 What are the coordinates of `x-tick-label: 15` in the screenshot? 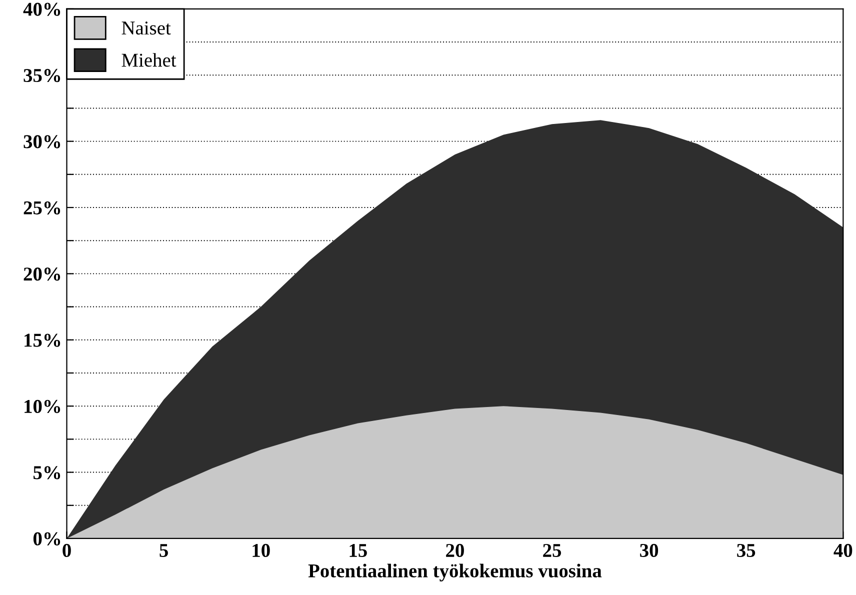 It's located at (358, 551).